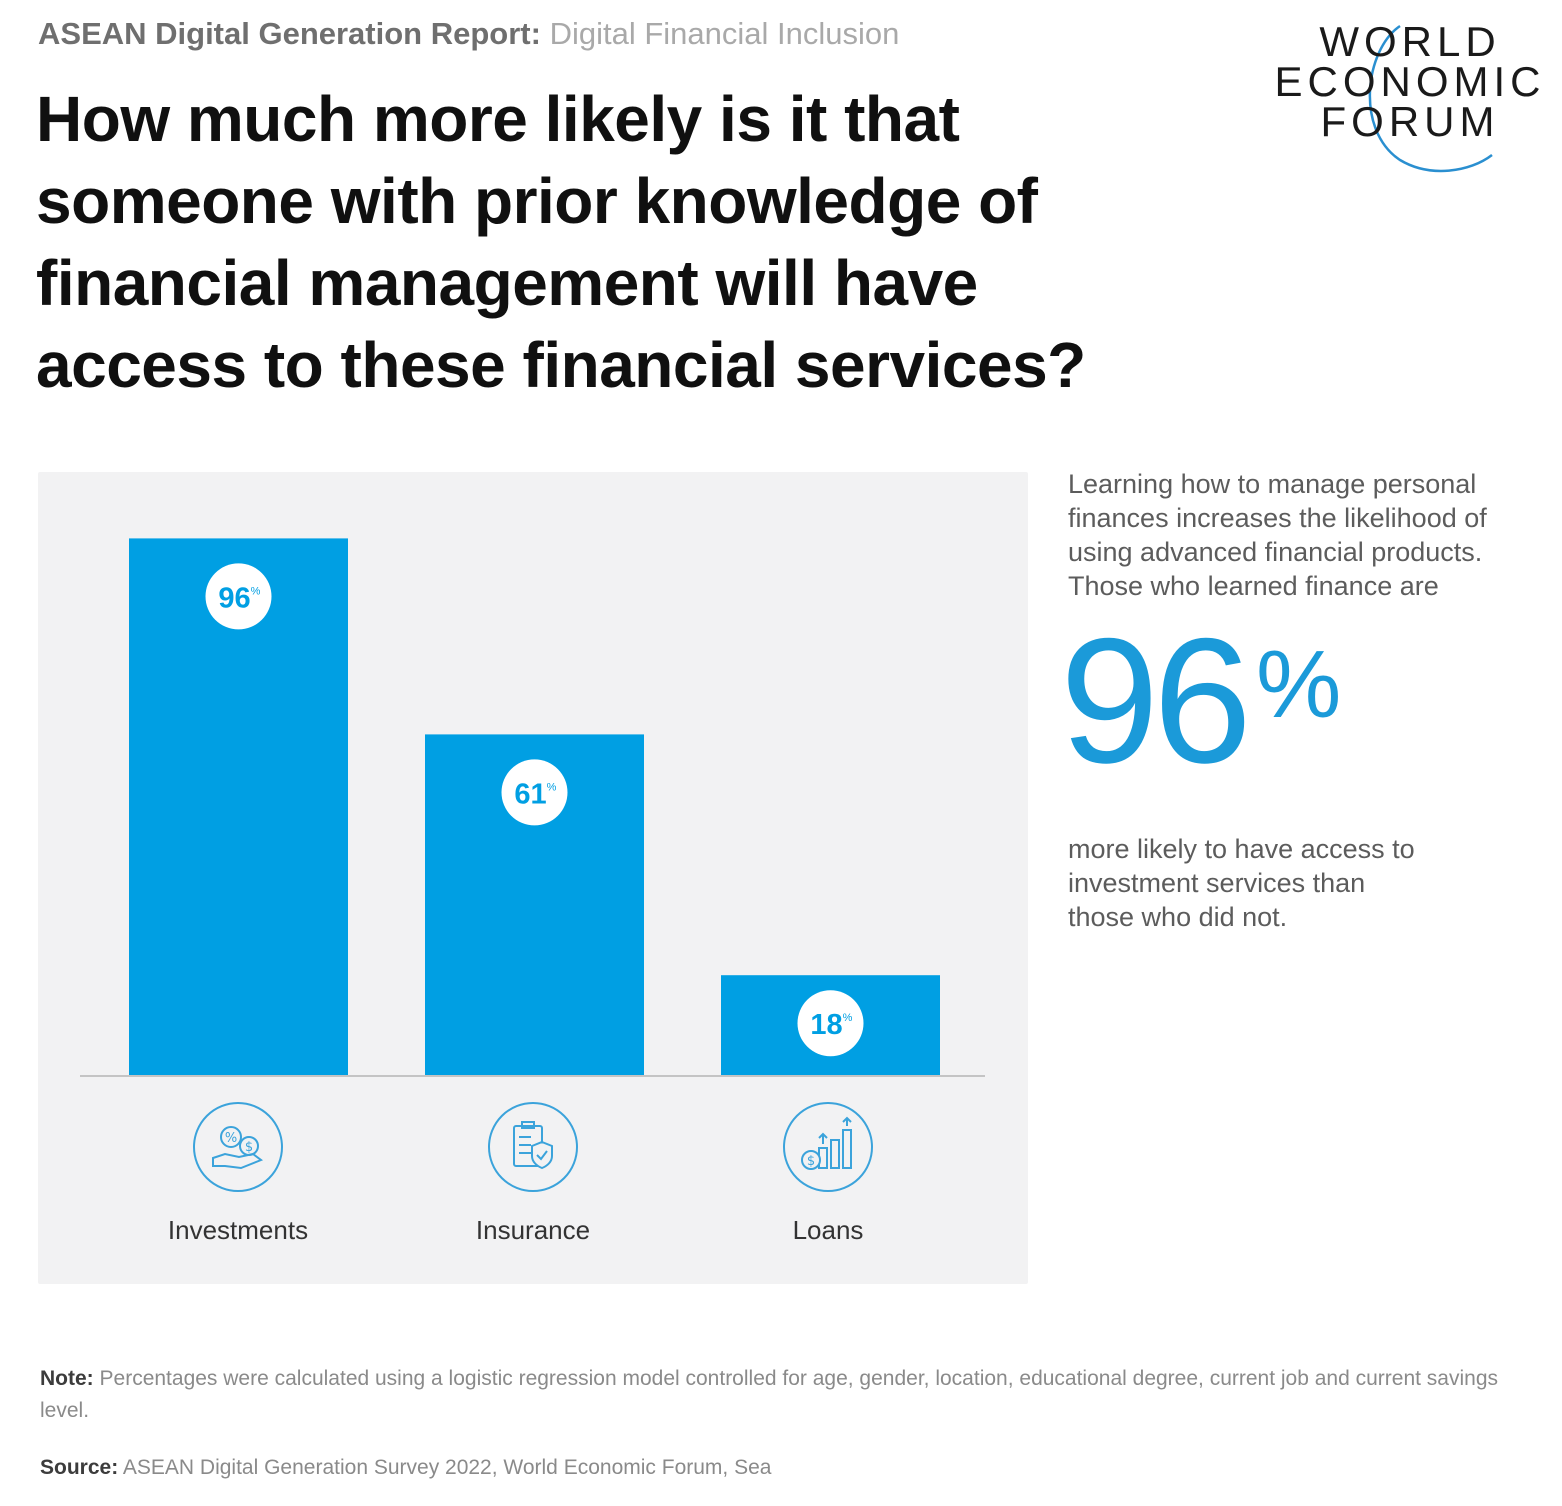 This screenshot has height=1506, width=1562. Describe the element at coordinates (552, 787) in the screenshot. I see `value-unit-insurance: %` at that location.